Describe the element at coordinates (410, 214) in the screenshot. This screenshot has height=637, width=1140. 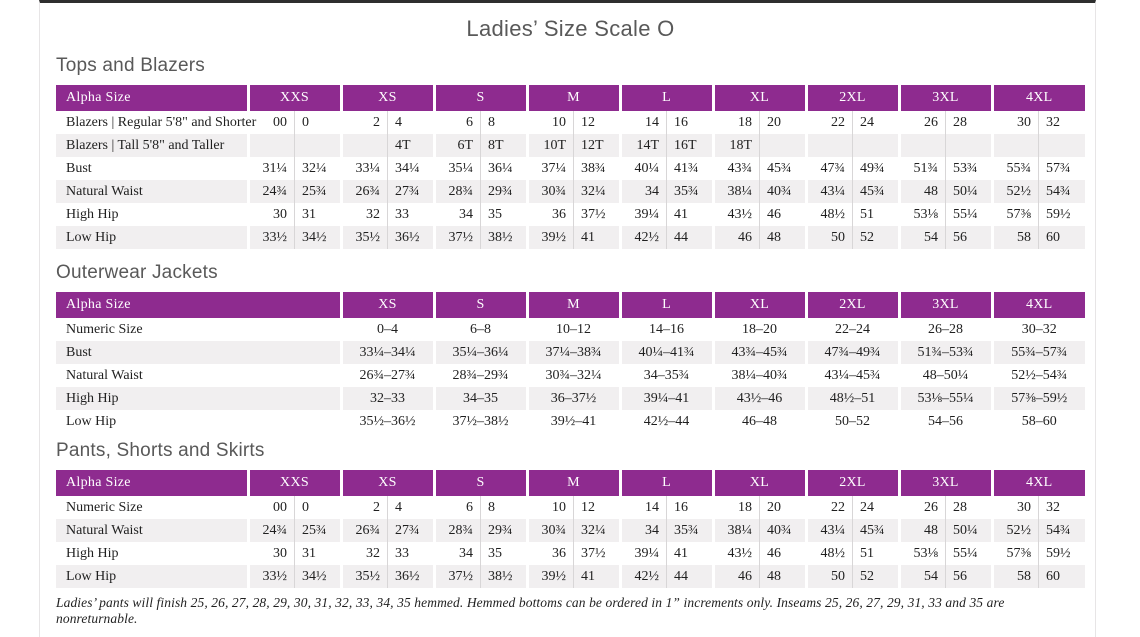
I see `table-cell: 33` at that location.